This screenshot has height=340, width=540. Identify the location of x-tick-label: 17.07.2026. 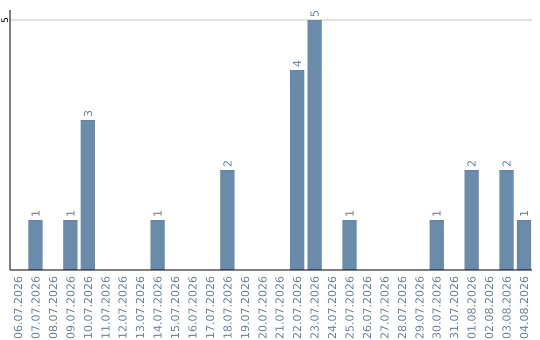
(210, 307).